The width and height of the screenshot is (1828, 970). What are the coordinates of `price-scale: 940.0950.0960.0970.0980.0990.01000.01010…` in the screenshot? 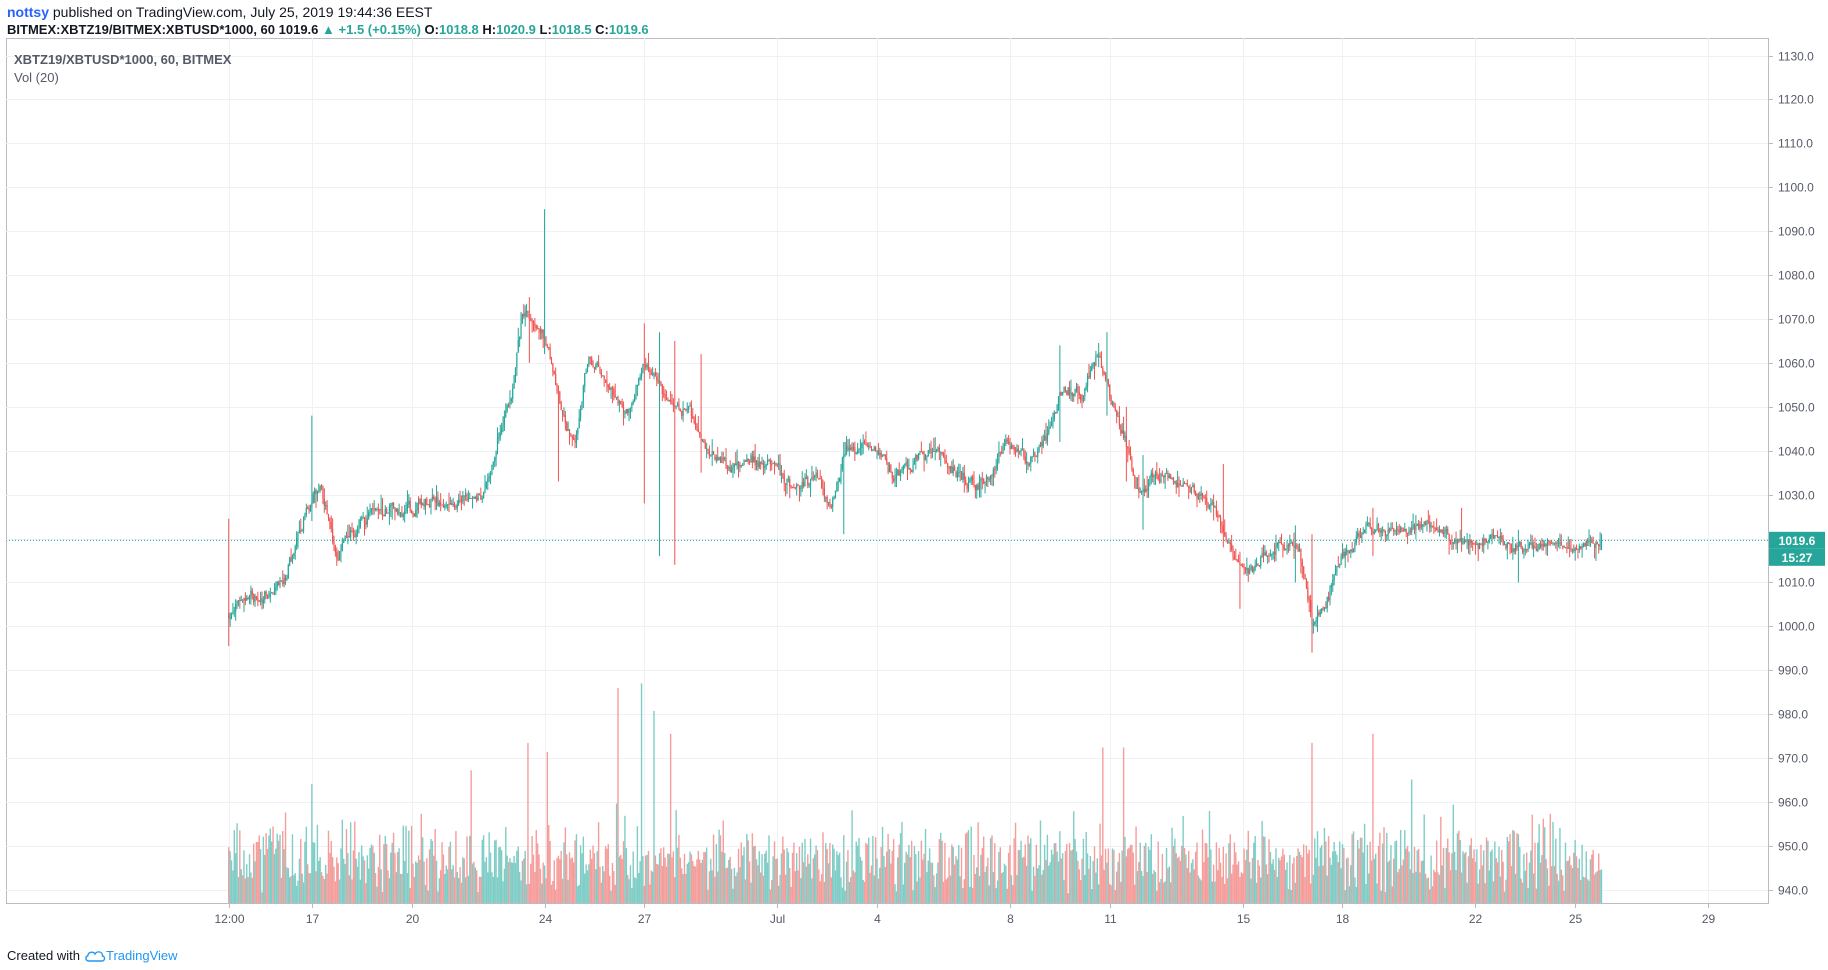 It's located at (1791, 474).